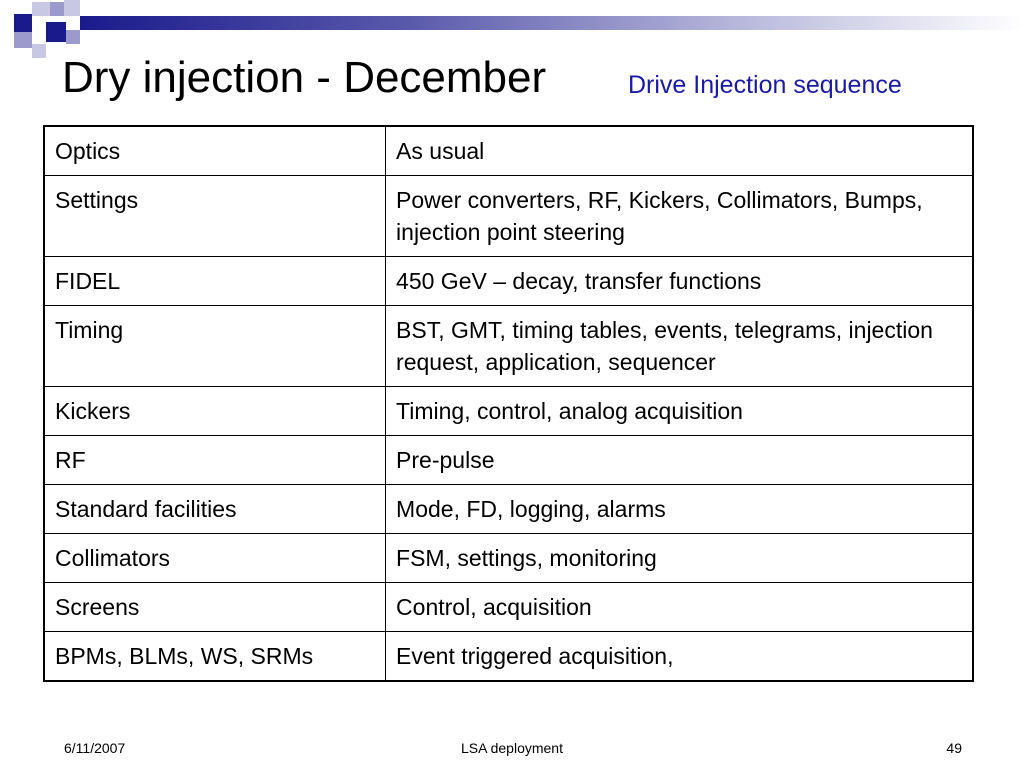 The width and height of the screenshot is (1024, 768). What do you see at coordinates (95, 748) in the screenshot?
I see `footer-date: 6/11/2007` at bounding box center [95, 748].